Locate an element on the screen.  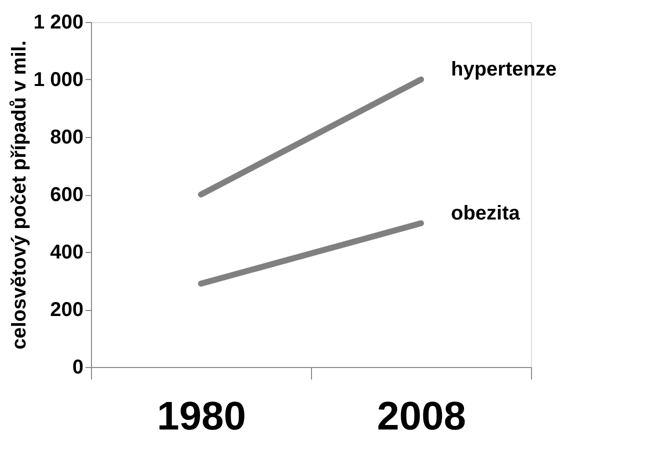
series-label: hypertenze is located at coordinates (504, 69).